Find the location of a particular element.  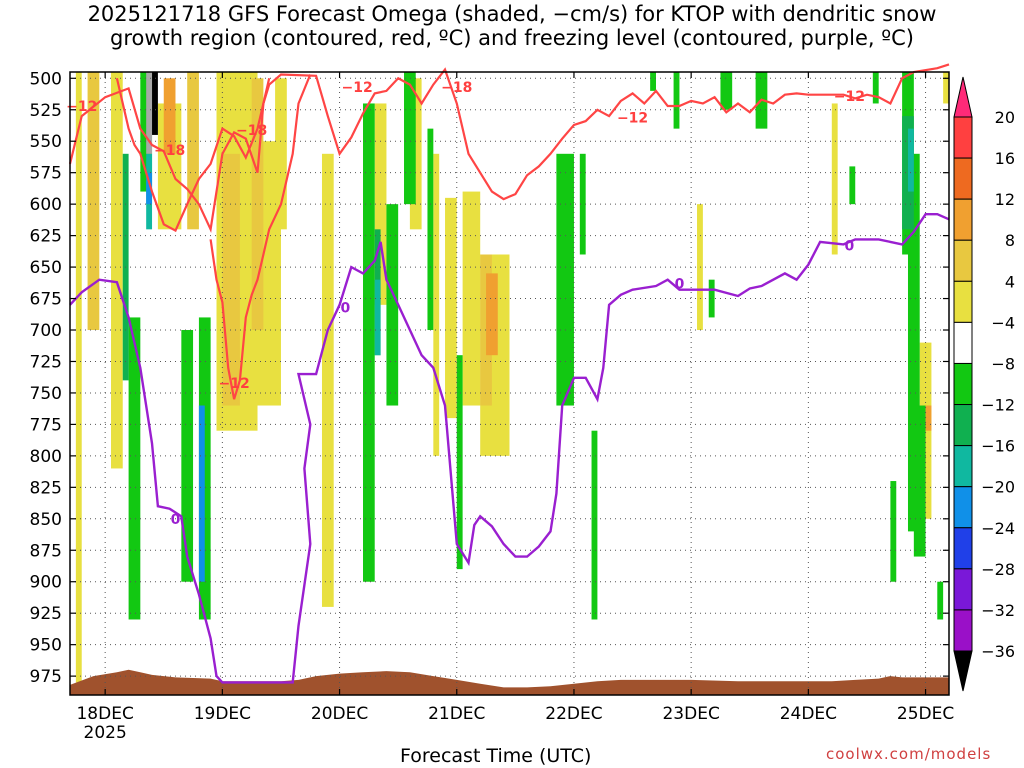

colorbar-label: −24 is located at coordinates (998, 528).